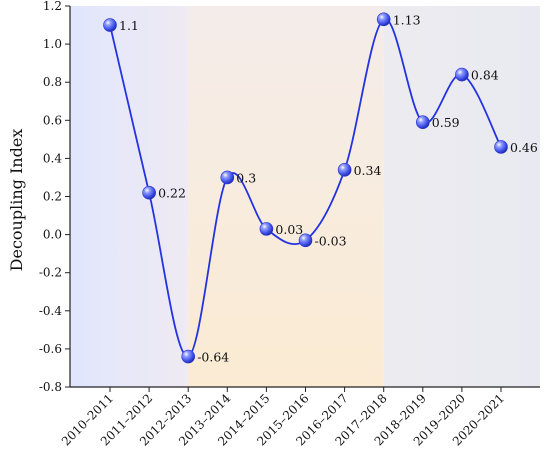 The width and height of the screenshot is (550, 469). I want to click on data-label: 0.22, so click(172, 193).